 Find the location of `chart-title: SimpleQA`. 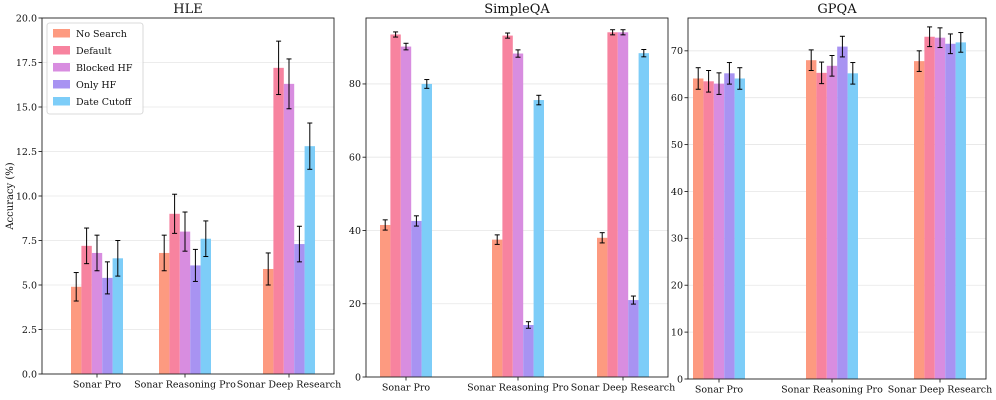

chart-title: SimpleQA is located at coordinates (517, 9).